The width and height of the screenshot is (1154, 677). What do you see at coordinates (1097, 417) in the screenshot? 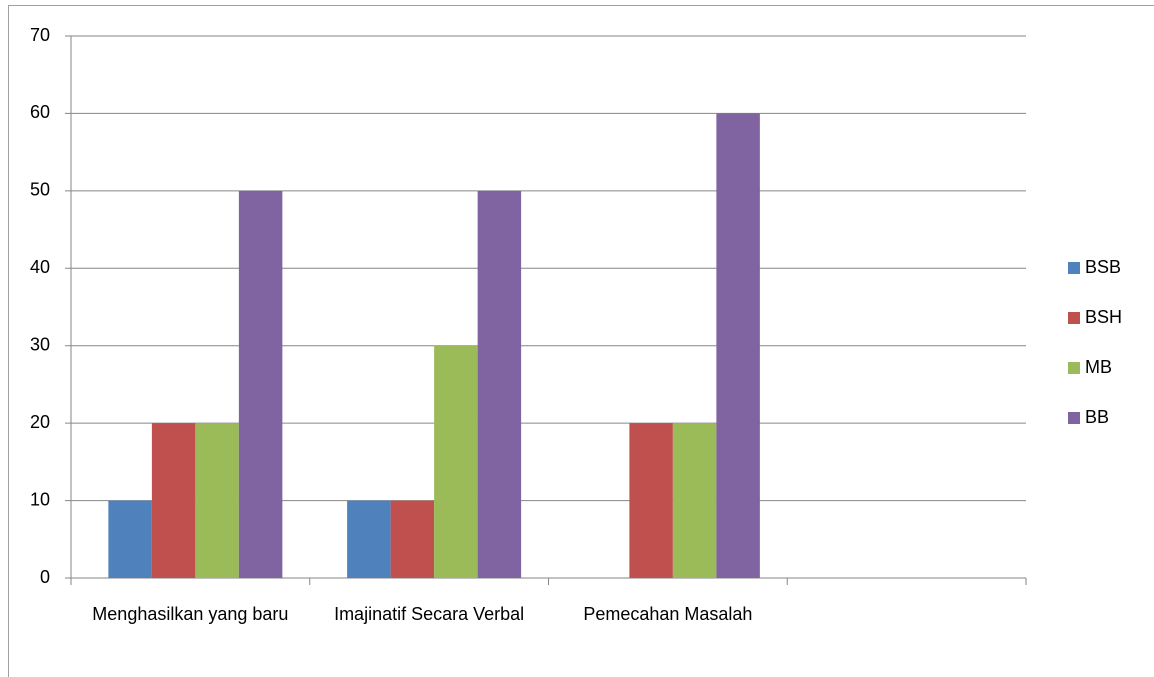
I see `legend-label: BB` at bounding box center [1097, 417].